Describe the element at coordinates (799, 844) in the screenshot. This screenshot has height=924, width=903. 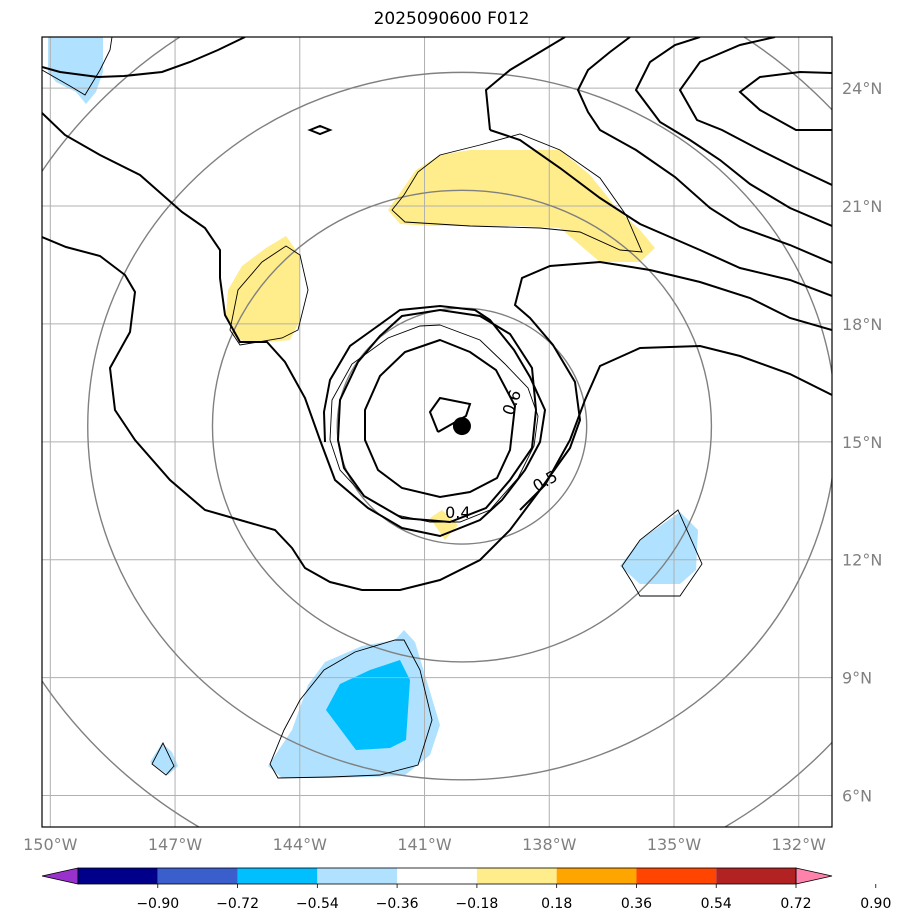
I see `longitude-tick-label: 132°W` at that location.